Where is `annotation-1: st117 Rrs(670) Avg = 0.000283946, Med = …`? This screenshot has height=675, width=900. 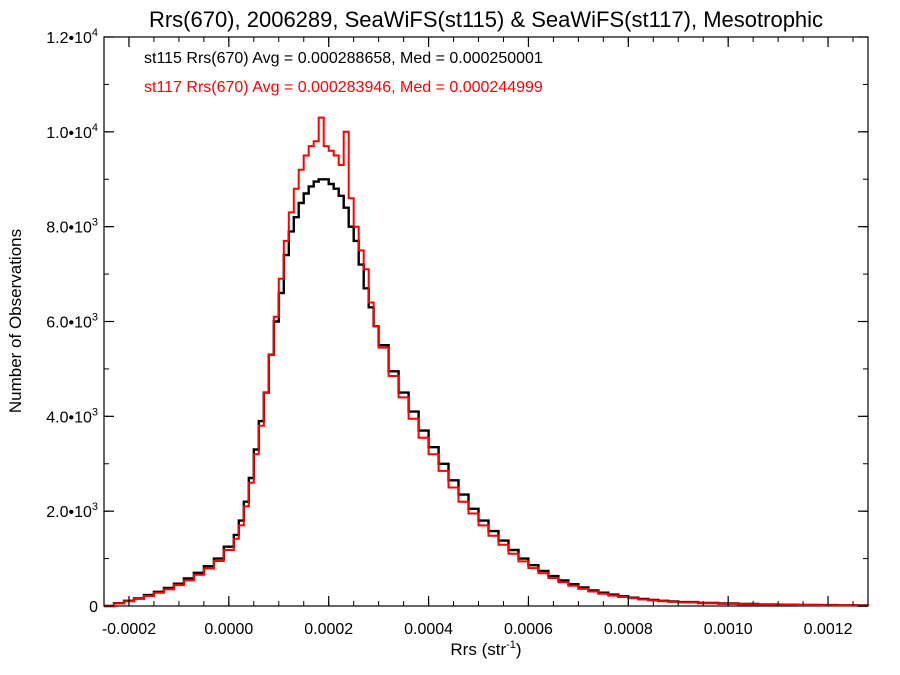 annotation-1: st117 Rrs(670) Avg = 0.000283946, Med = … is located at coordinates (343, 87).